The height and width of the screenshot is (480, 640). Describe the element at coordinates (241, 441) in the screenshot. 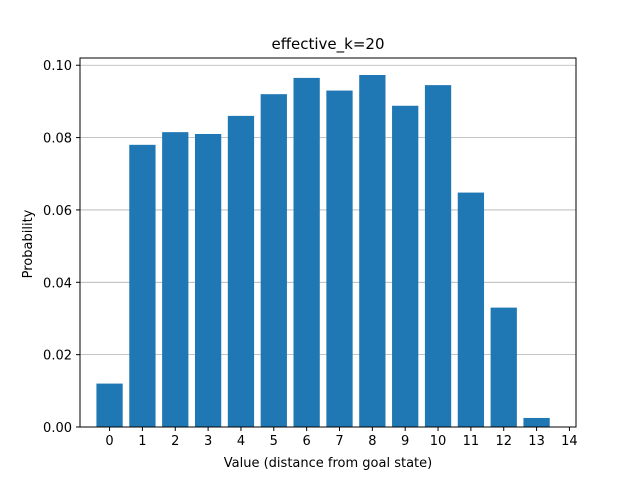

I see `x-tick-label: 4` at that location.